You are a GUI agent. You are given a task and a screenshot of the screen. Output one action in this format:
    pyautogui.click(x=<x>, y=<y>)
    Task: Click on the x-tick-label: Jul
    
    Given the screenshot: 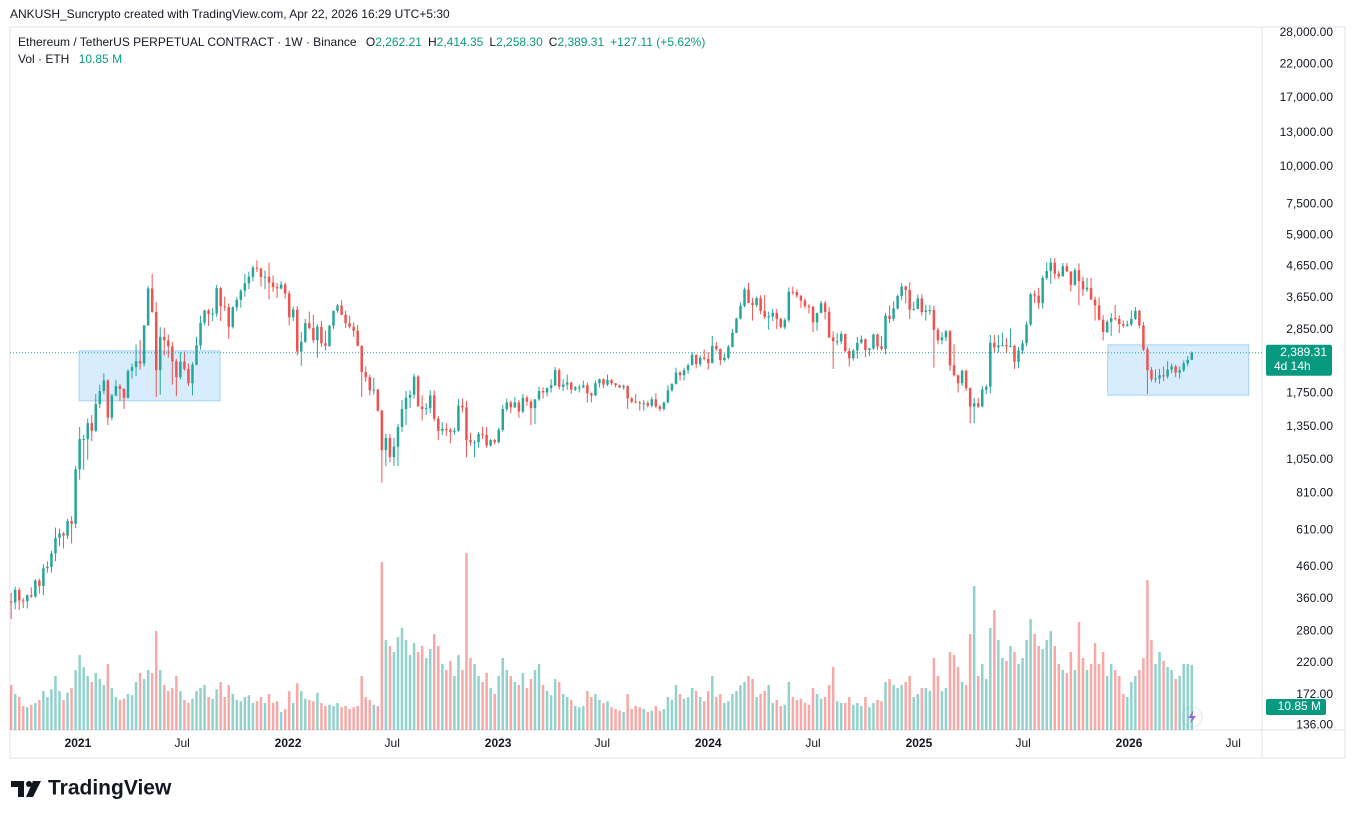 What is the action you would take?
    pyautogui.click(x=812, y=743)
    